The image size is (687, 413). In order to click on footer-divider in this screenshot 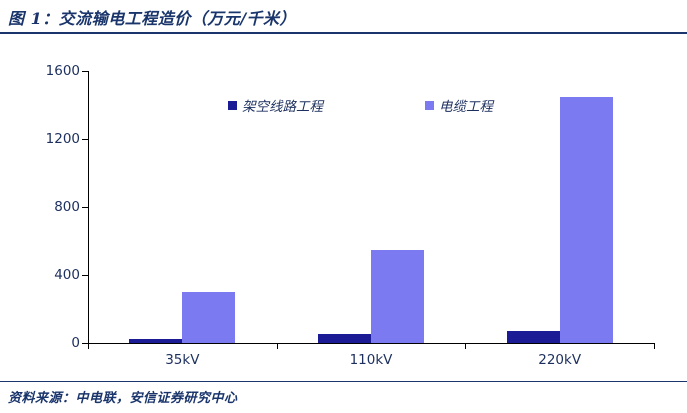, I will do `click(343, 381)`.